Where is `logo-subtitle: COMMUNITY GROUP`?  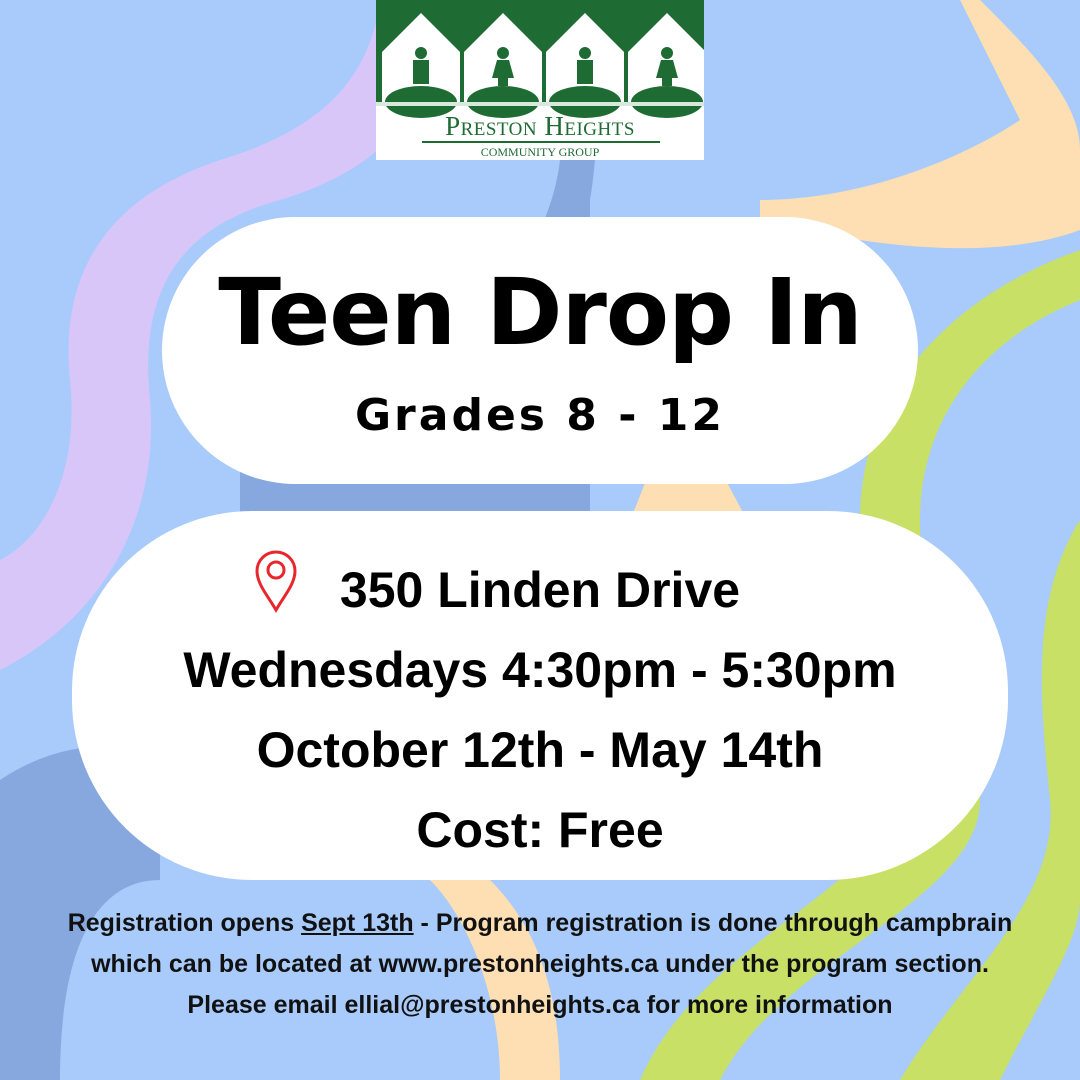
logo-subtitle: COMMUNITY GROUP is located at coordinates (540, 152).